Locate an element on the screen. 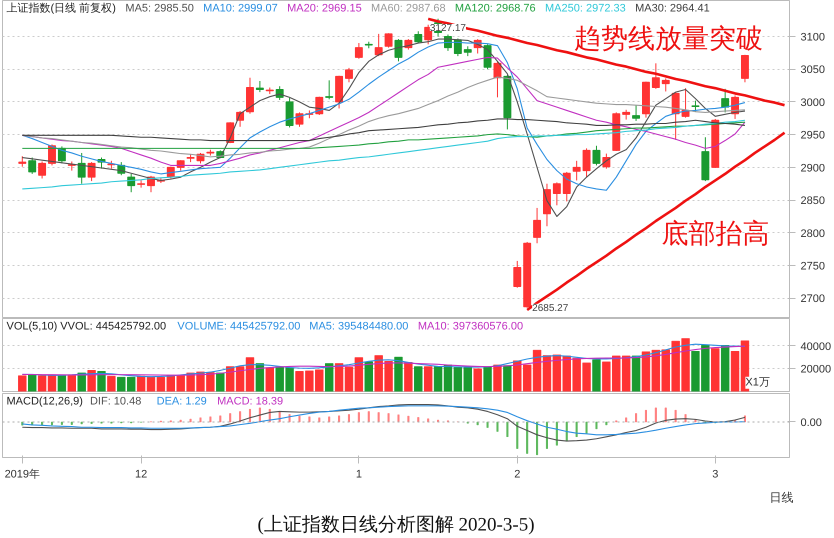 Image resolution: width=834 pixels, height=538 pixels. x-tick-label: 1 is located at coordinates (359, 474).